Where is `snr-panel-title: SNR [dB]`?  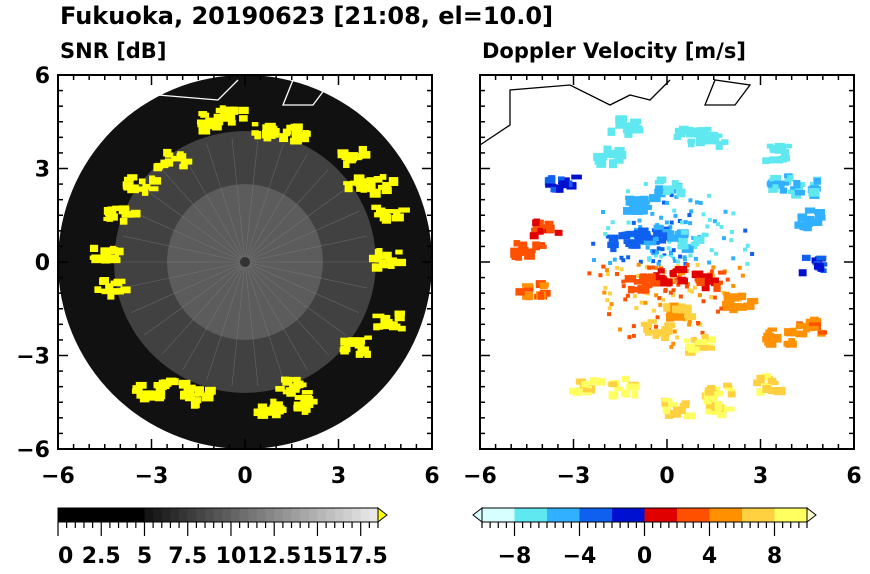 snr-panel-title: SNR [dB] is located at coordinates (113, 51).